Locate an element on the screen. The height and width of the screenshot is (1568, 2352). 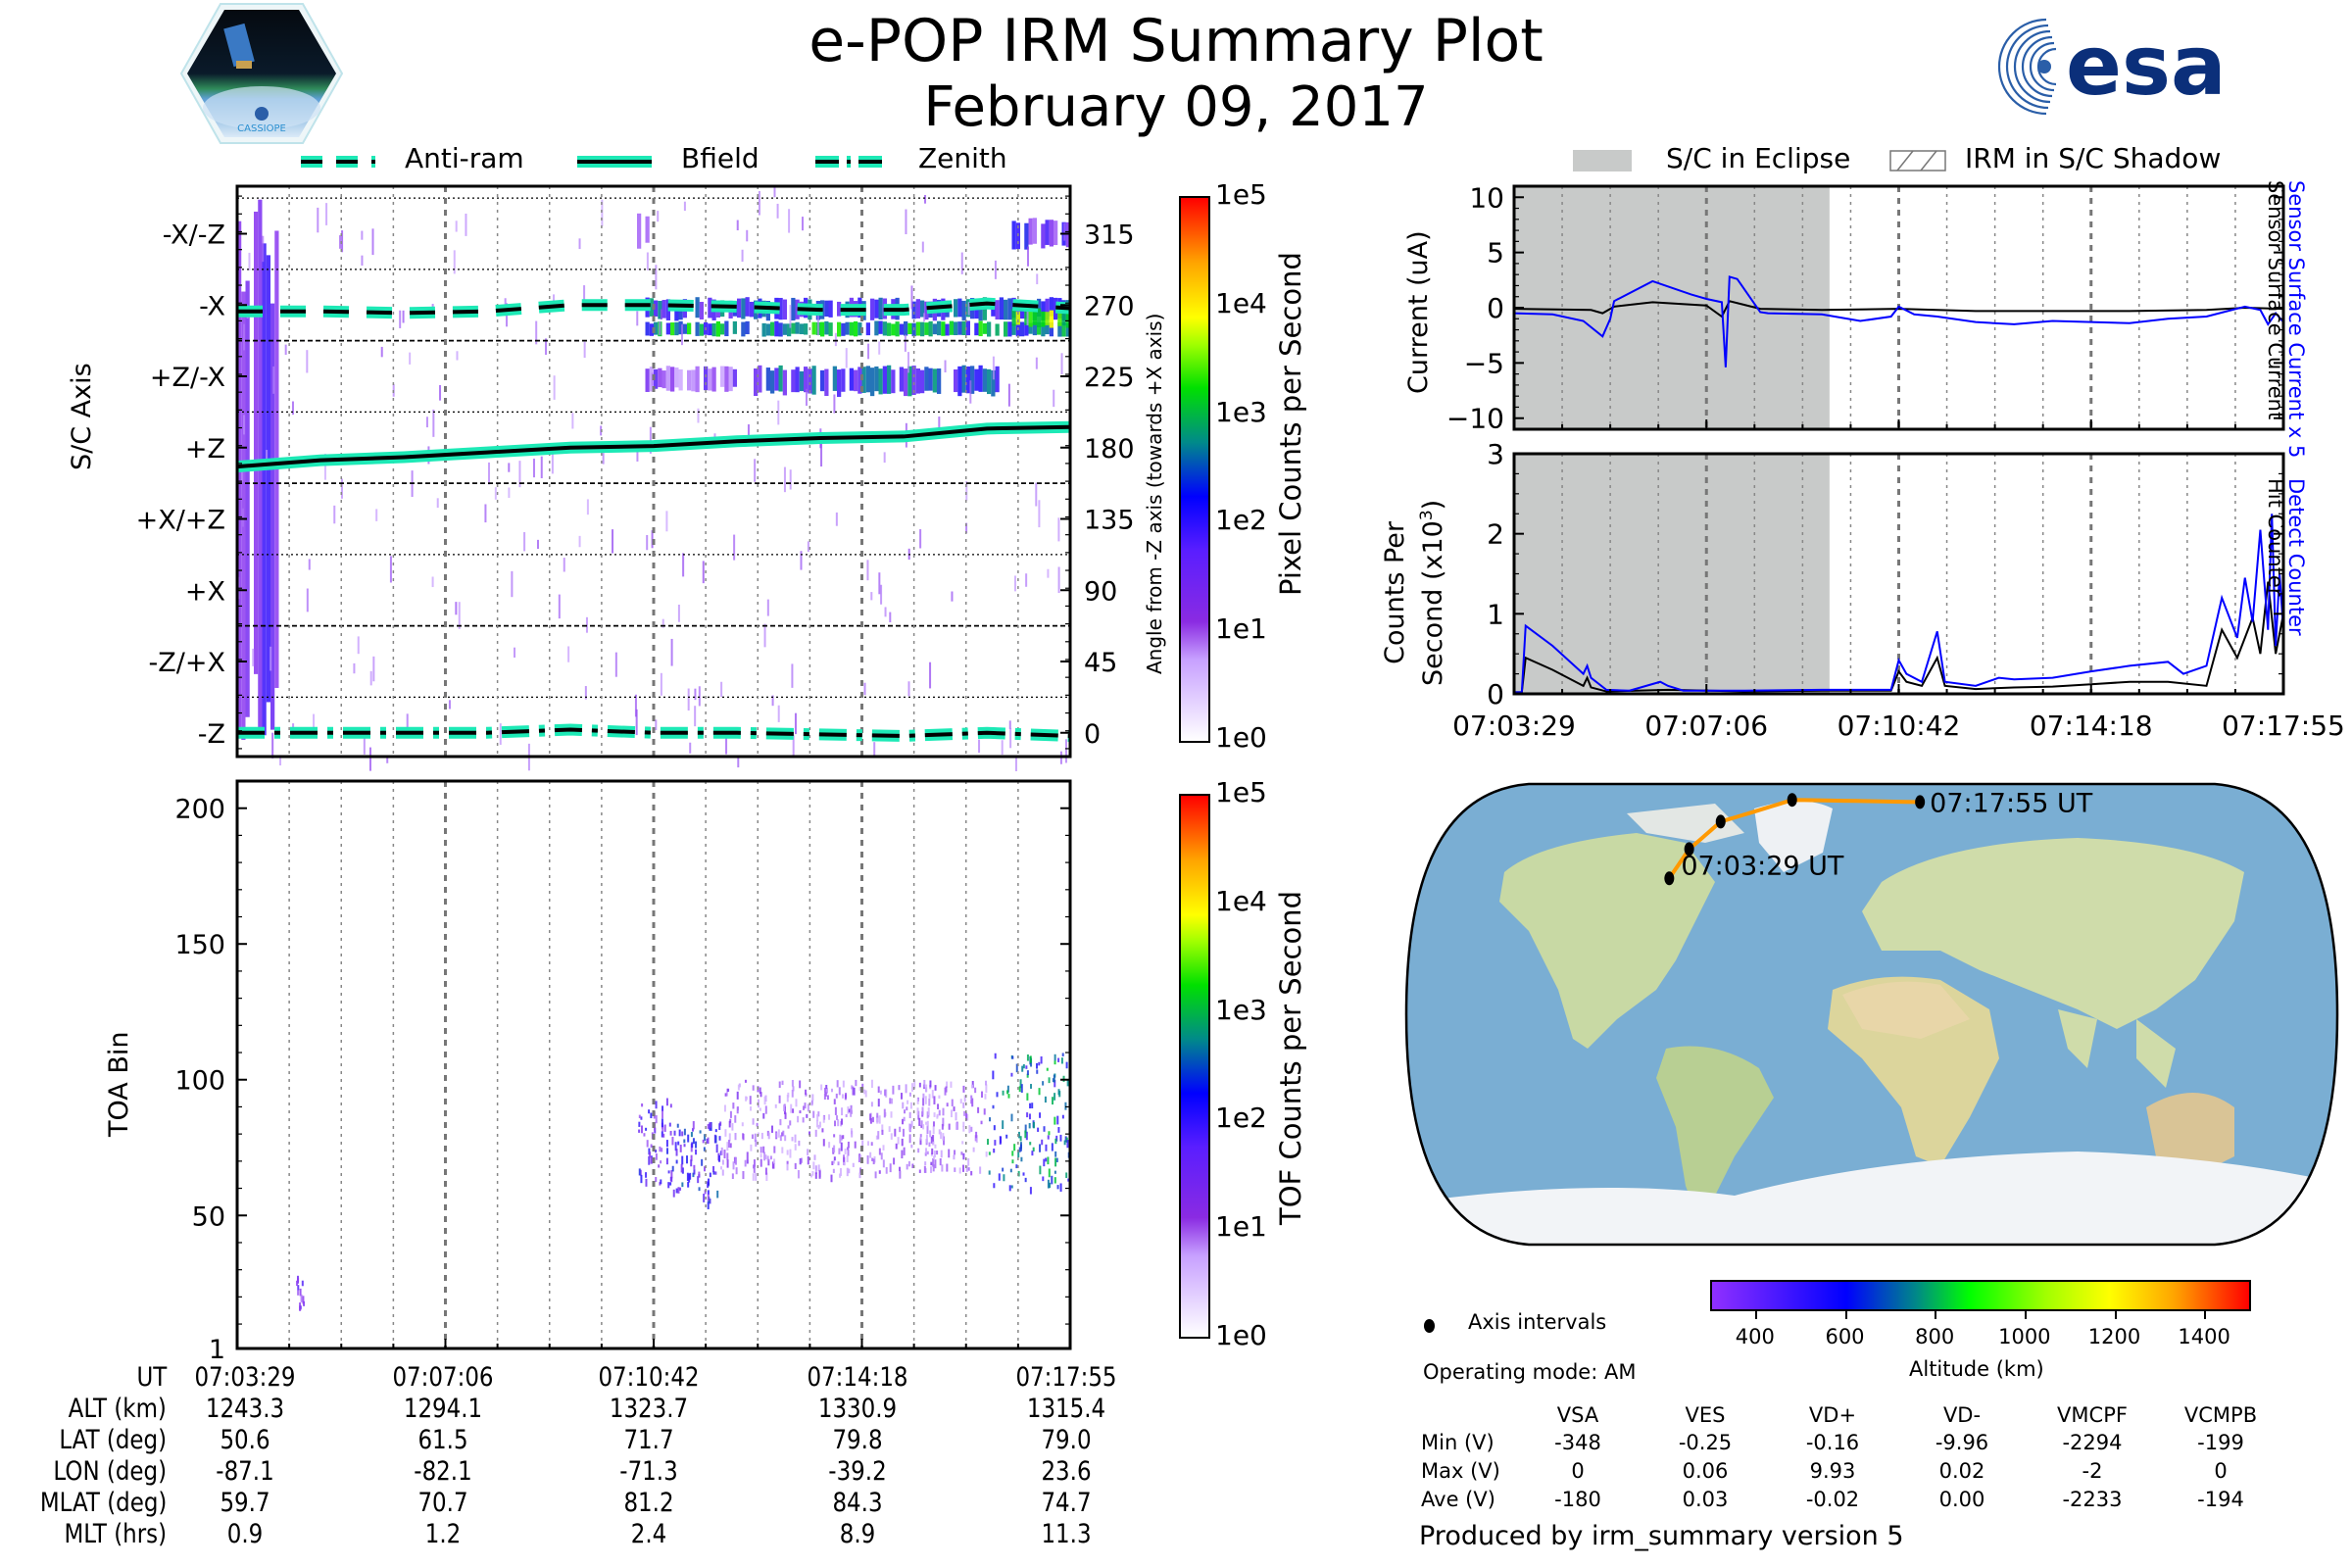
ephemeris-cell: -82.1 is located at coordinates (443, 1471).